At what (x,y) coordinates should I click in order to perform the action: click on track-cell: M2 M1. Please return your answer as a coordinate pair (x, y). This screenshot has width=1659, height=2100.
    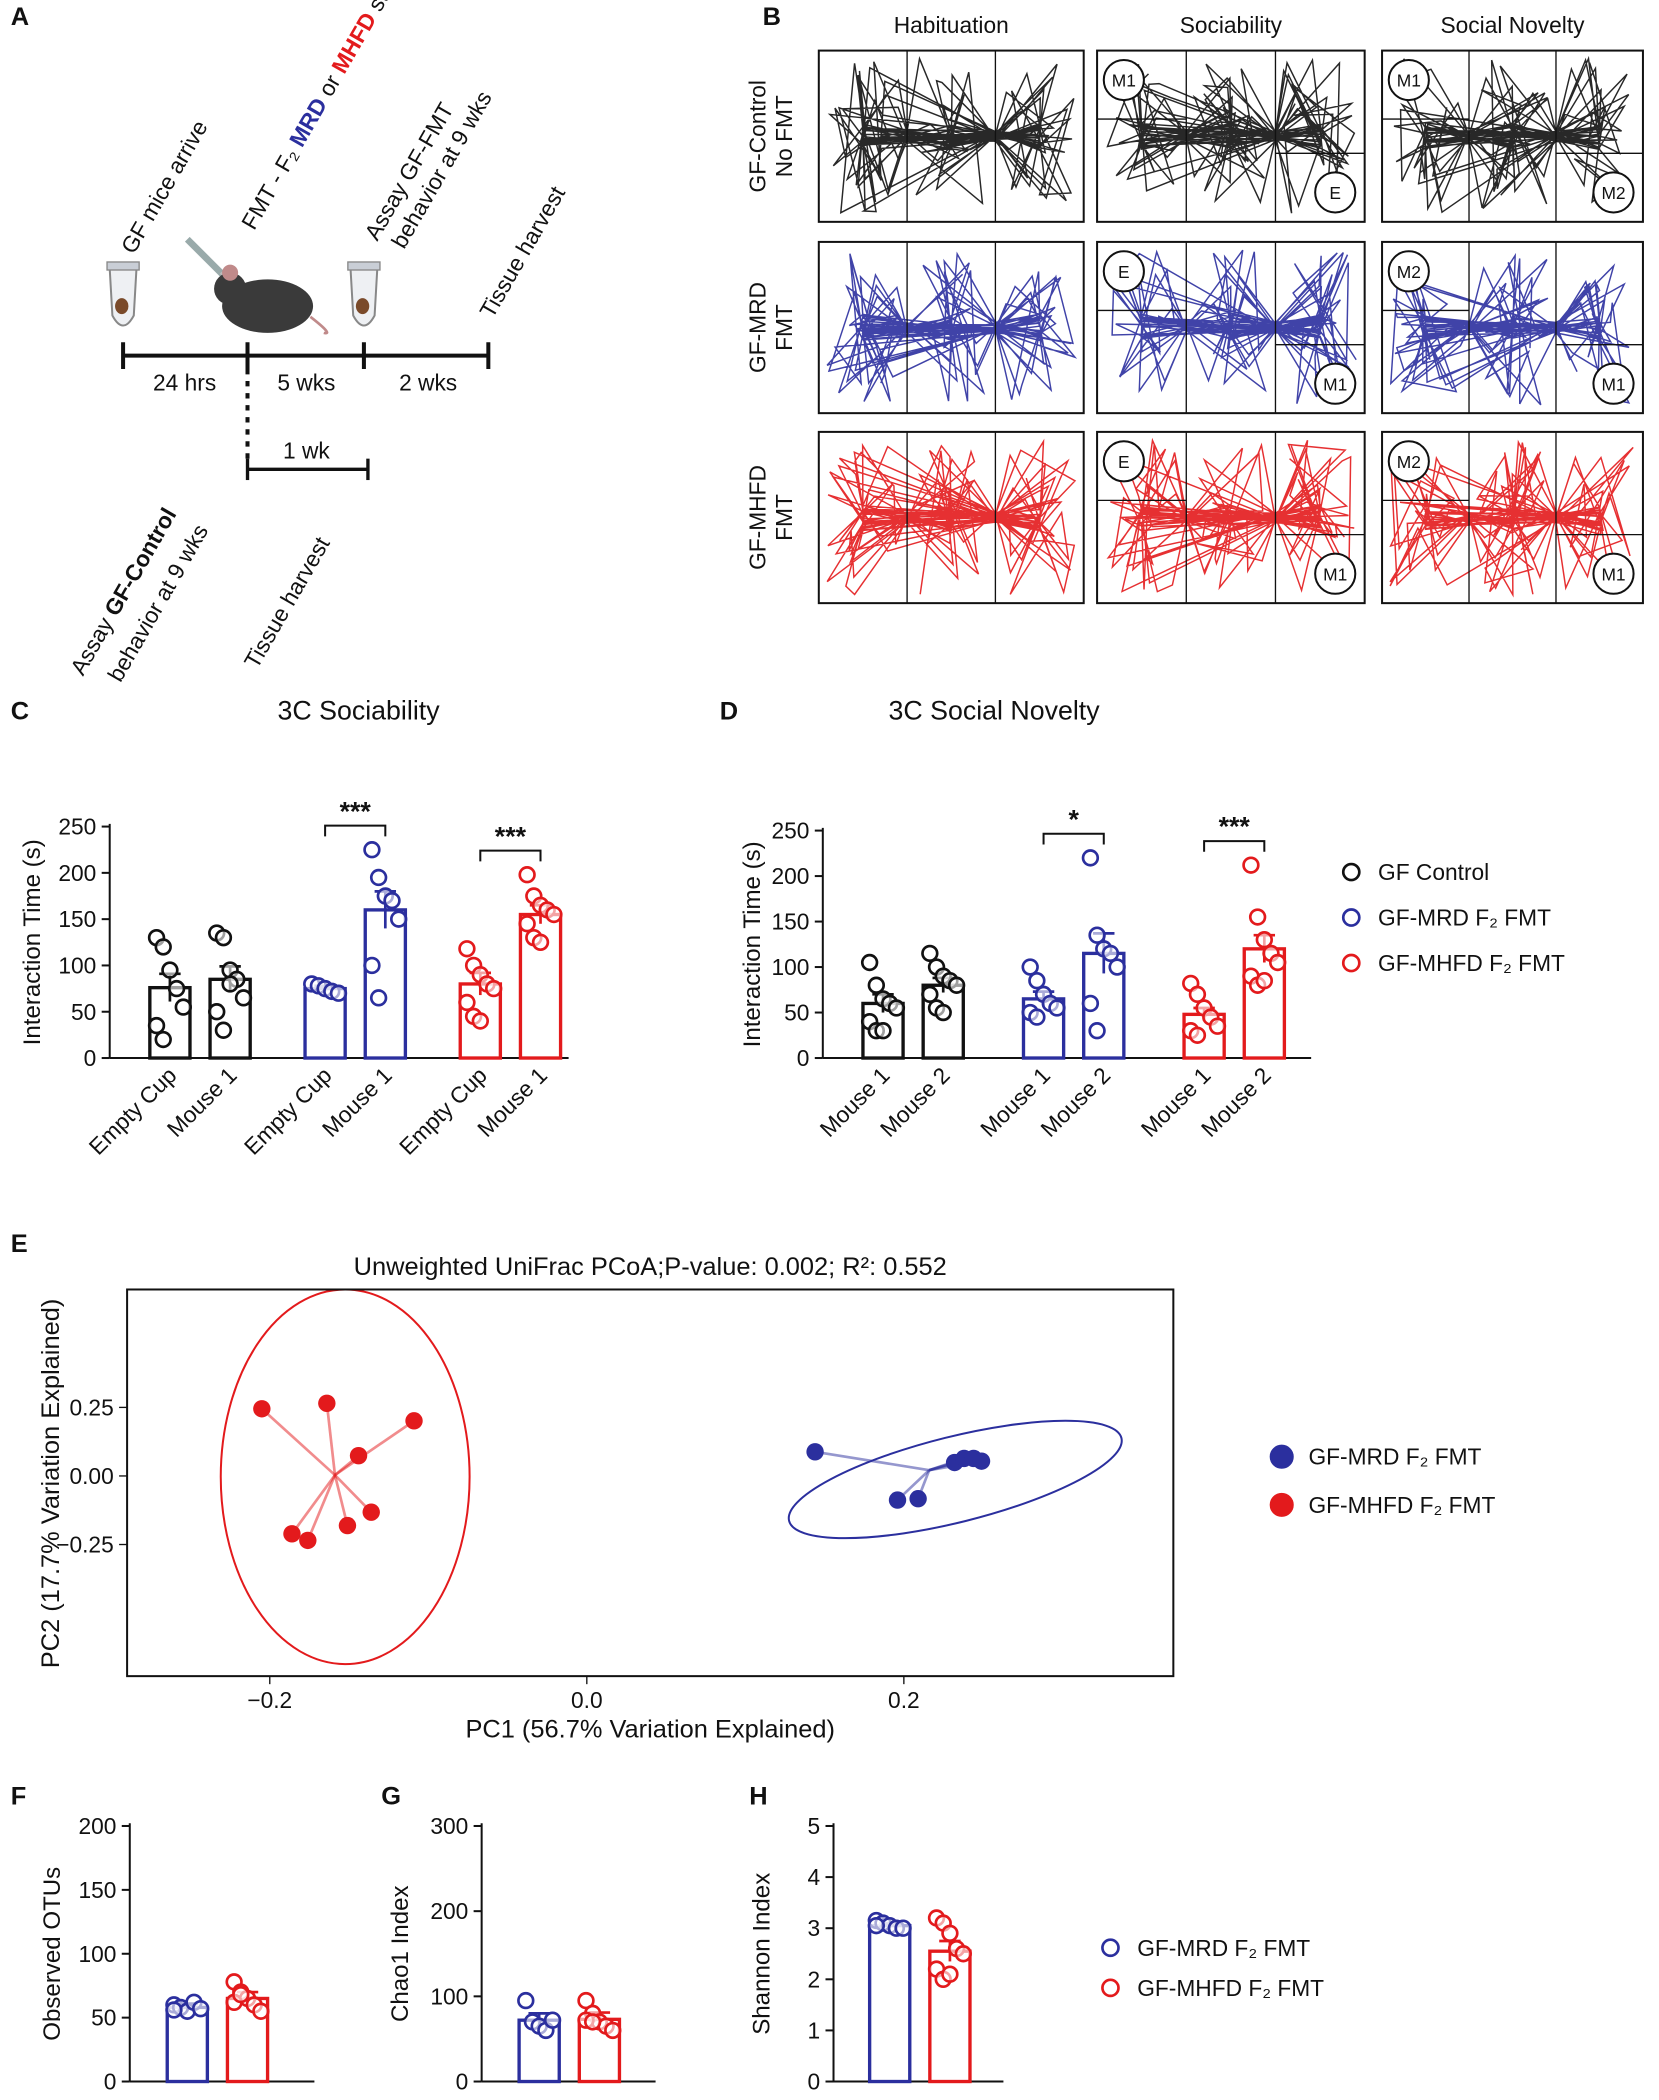
    Looking at the image, I should click on (1512, 517).